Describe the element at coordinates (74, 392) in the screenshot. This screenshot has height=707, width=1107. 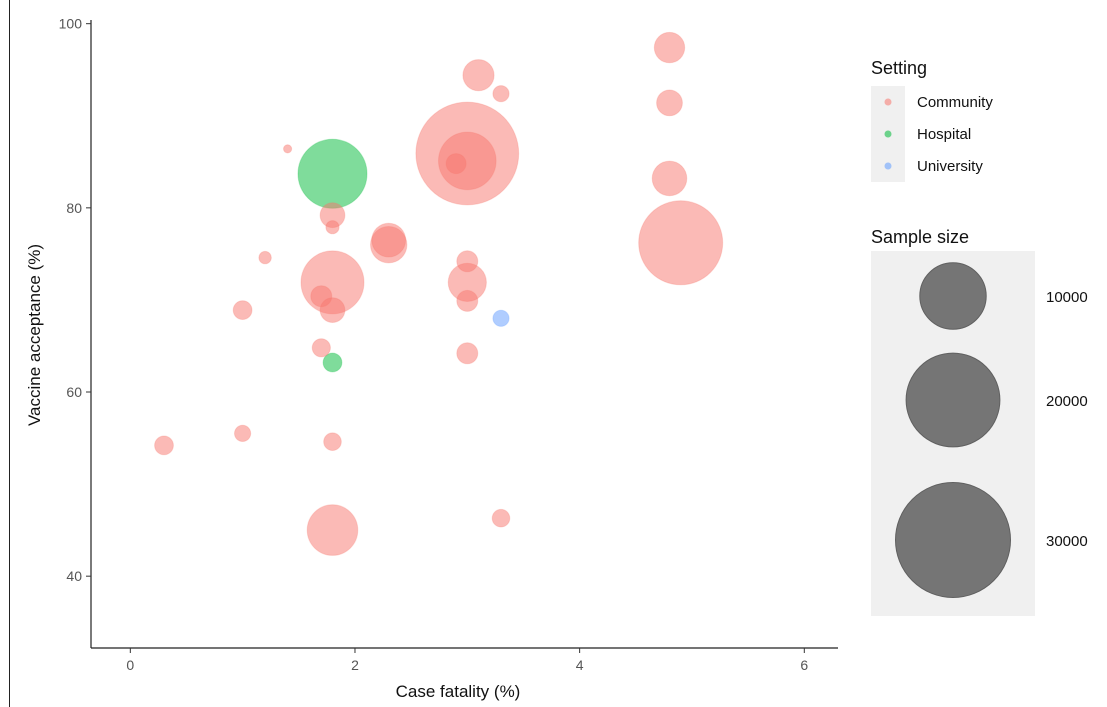
I see `y-tick-label: 60` at that location.